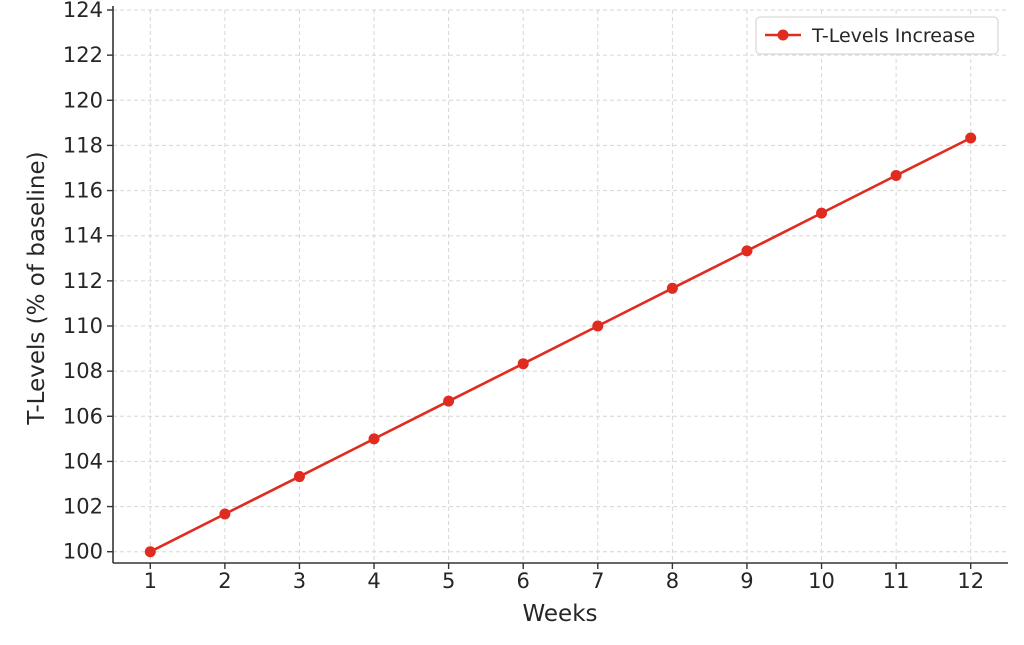 The image size is (1024, 645). Describe the element at coordinates (83, 461) in the screenshot. I see `y-tick-label: 104` at that location.